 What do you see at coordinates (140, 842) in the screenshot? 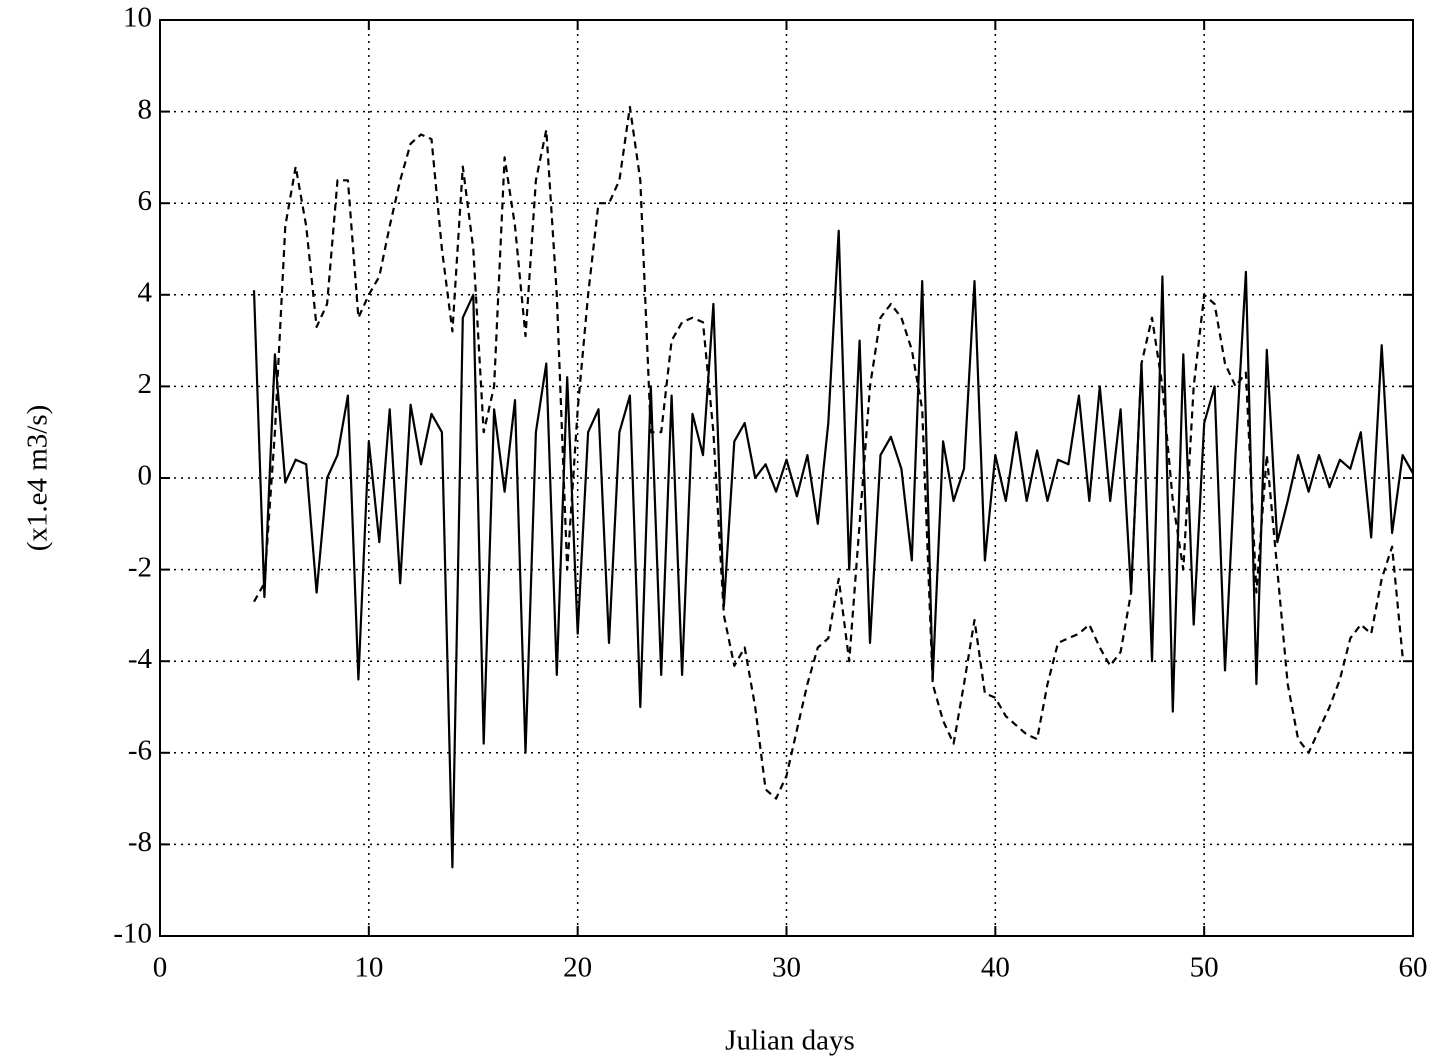
I see `y-tick-label: -8` at bounding box center [140, 842].